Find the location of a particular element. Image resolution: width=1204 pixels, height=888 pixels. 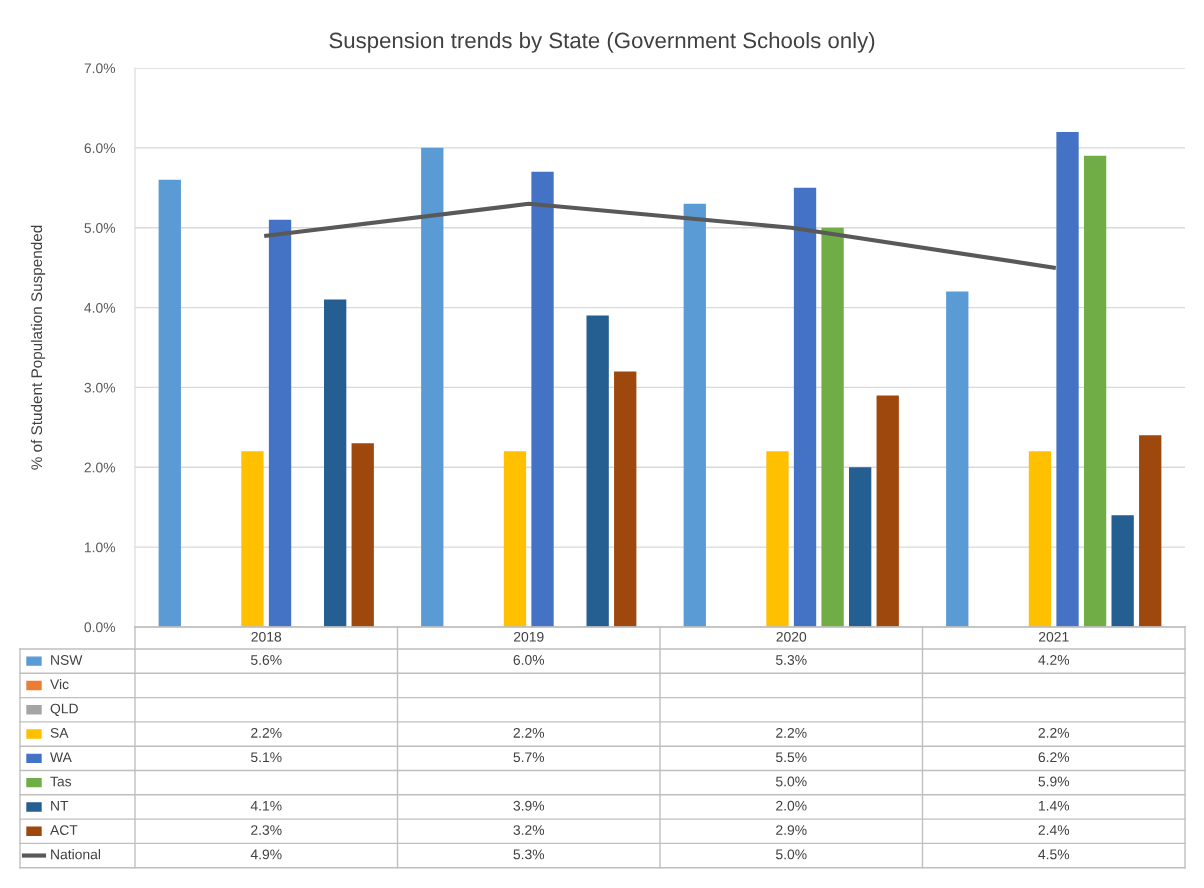

data-label: 6.2% is located at coordinates (1054, 757).